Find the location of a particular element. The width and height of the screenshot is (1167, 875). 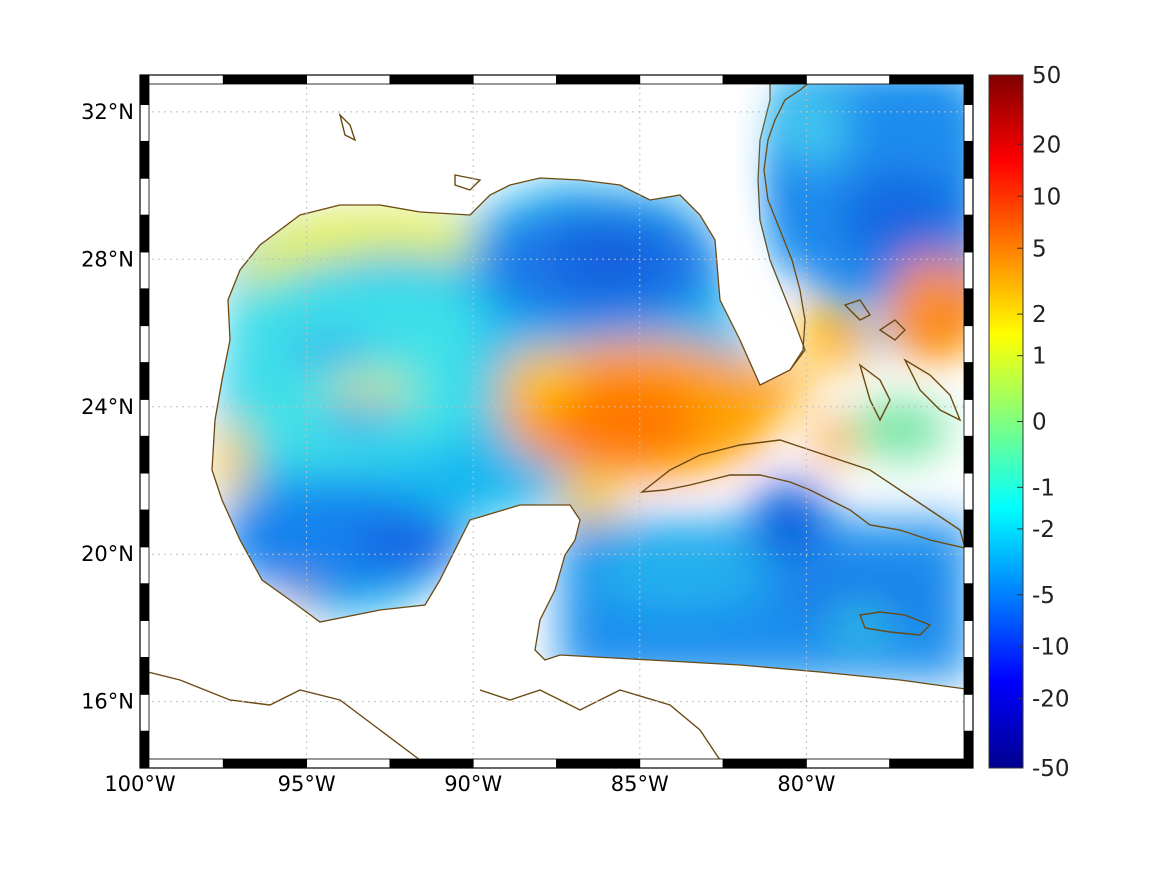

colorbar-label: 1 is located at coordinates (1039, 357).